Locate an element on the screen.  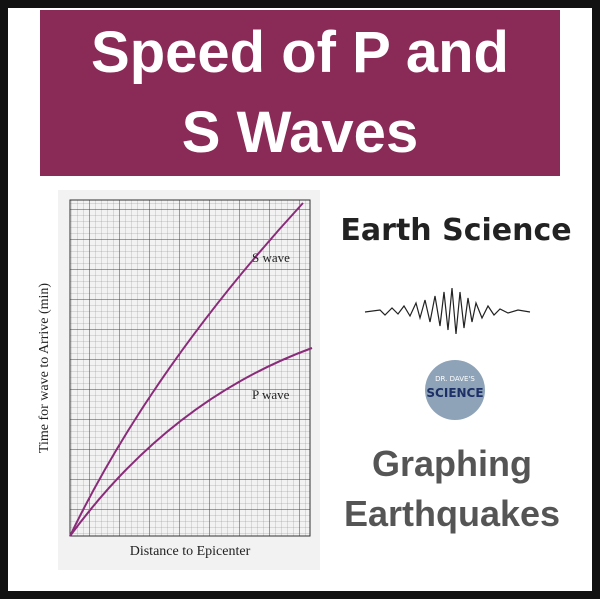
x-label: Distance to Epicenter is located at coordinates (190, 551).